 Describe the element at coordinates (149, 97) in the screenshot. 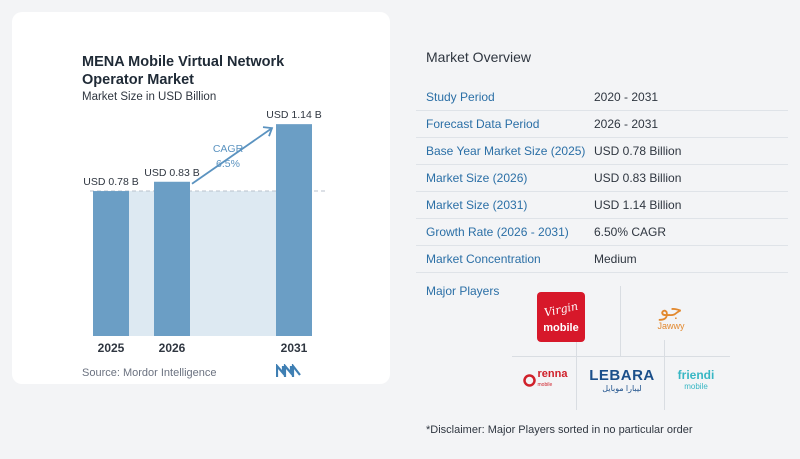

I see `chart-subtitle: Market Size in USD Billion` at that location.